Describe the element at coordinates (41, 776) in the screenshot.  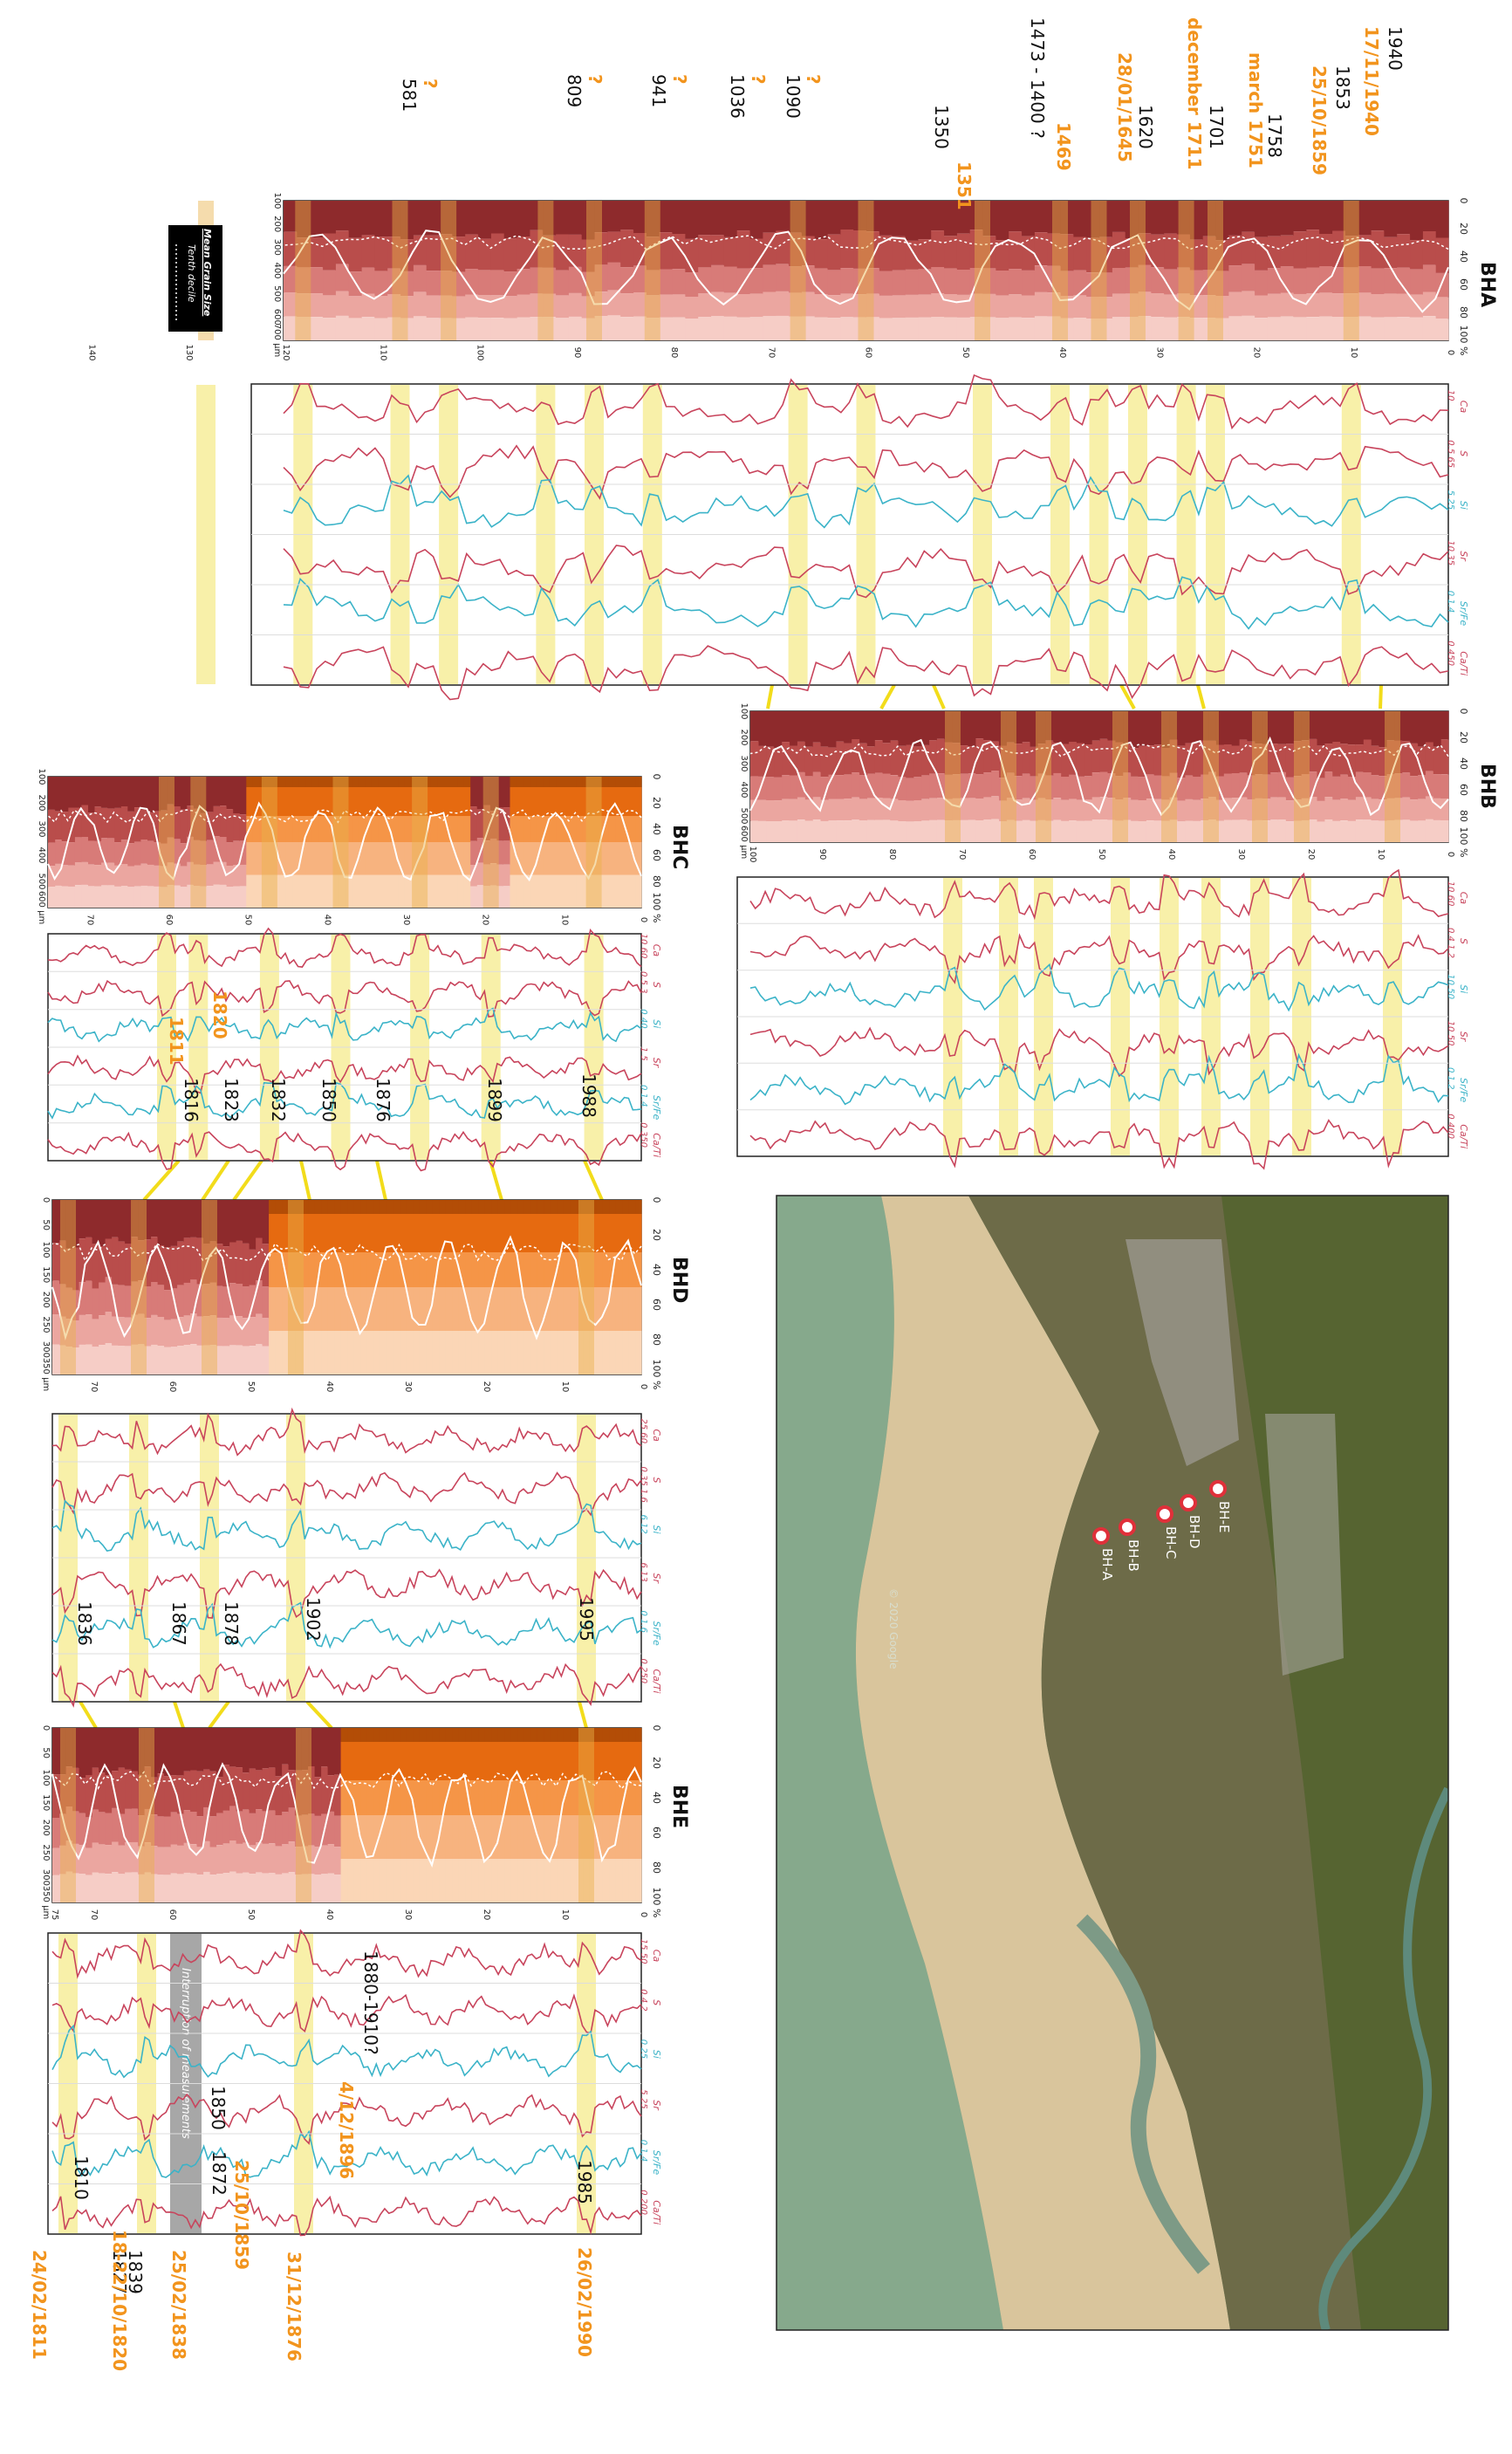
I see `micron-tick: 100` at that location.